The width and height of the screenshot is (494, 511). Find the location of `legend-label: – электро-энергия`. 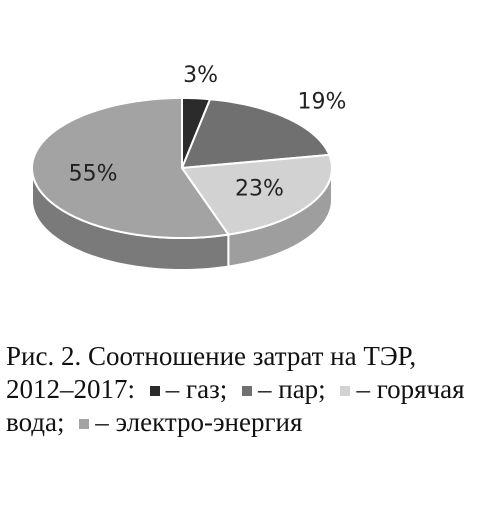

legend-label: – электро-энергия is located at coordinates (199, 422).